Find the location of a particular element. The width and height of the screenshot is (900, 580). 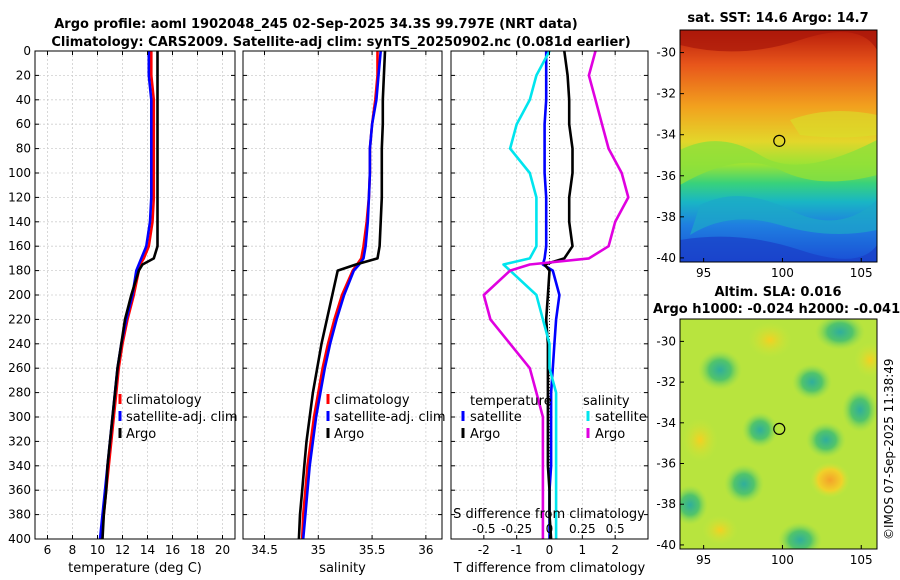

depth-tick-label: 360 is located at coordinates (19, 490).